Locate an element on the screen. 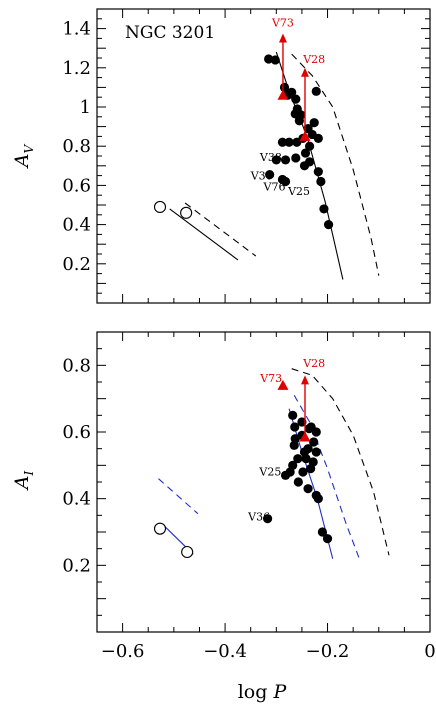  y-axis-label: AI is located at coordinates (23, 481).